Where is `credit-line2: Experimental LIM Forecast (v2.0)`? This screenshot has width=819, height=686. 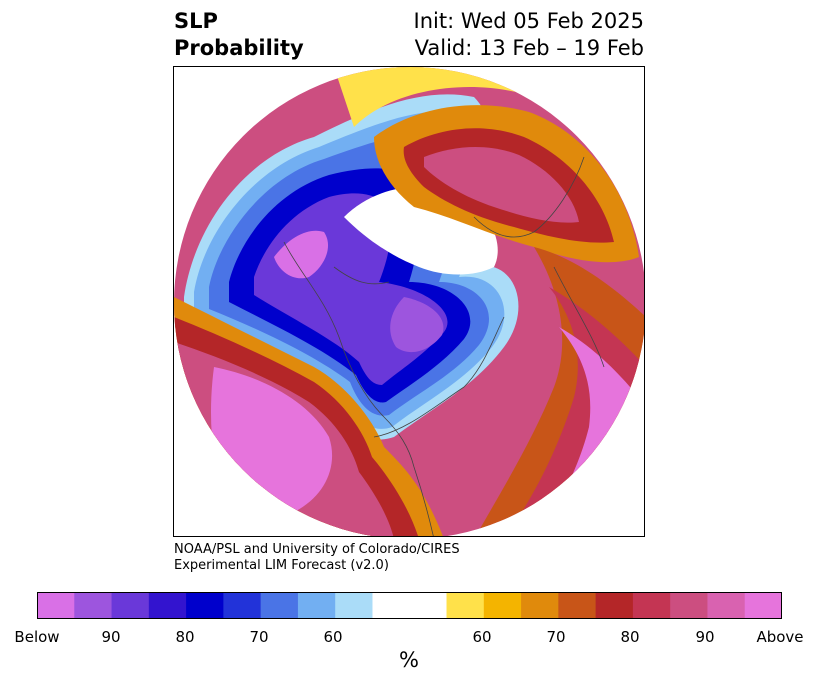 credit-line2: Experimental LIM Forecast (v2.0) is located at coordinates (281, 565).